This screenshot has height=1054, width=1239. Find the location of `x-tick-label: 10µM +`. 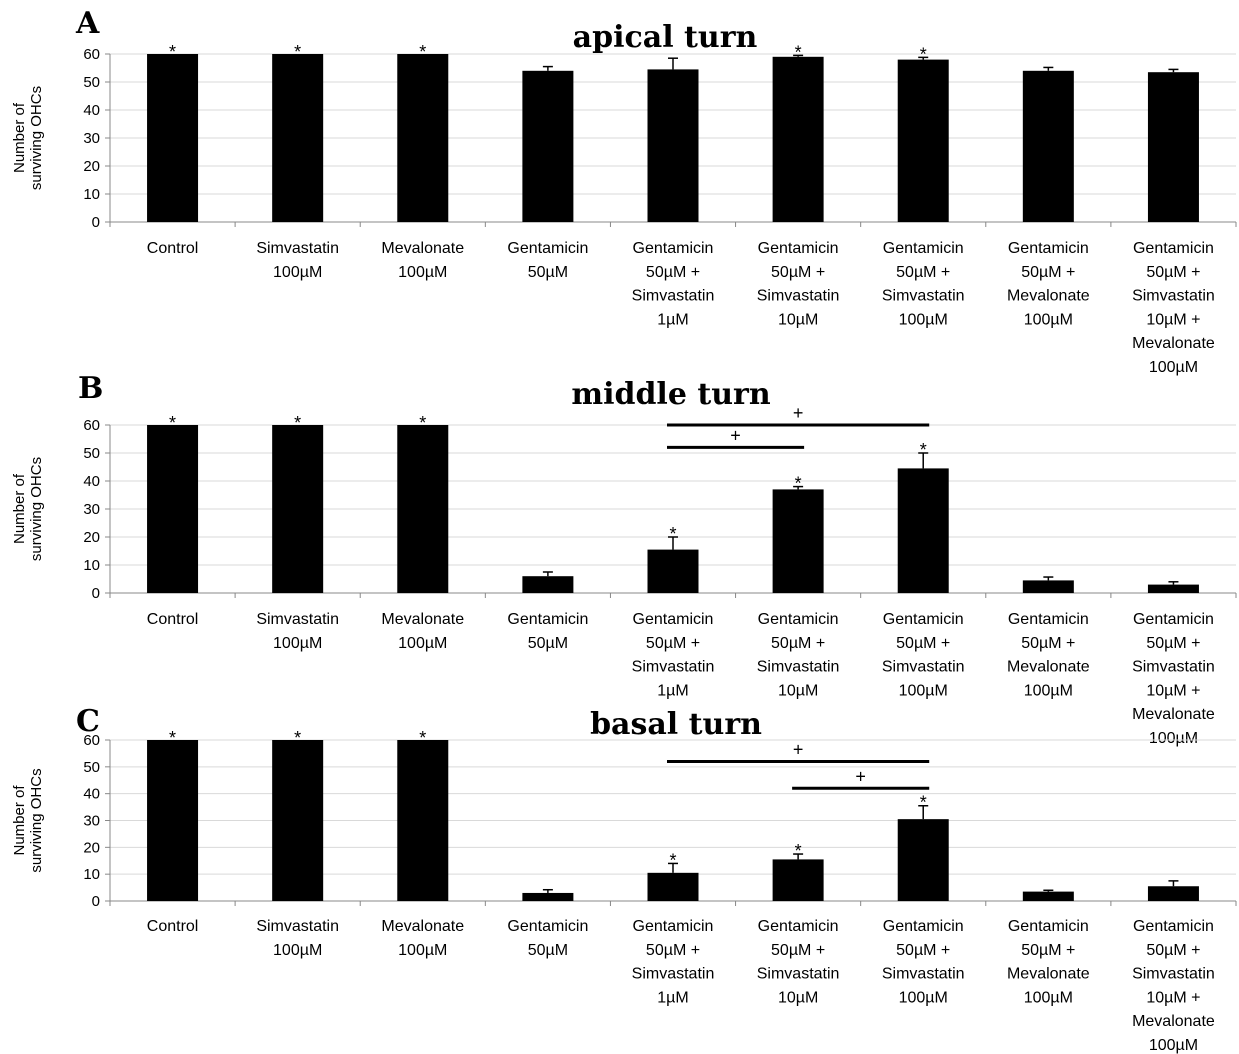

x-tick-label: 10µM + is located at coordinates (1173, 997).